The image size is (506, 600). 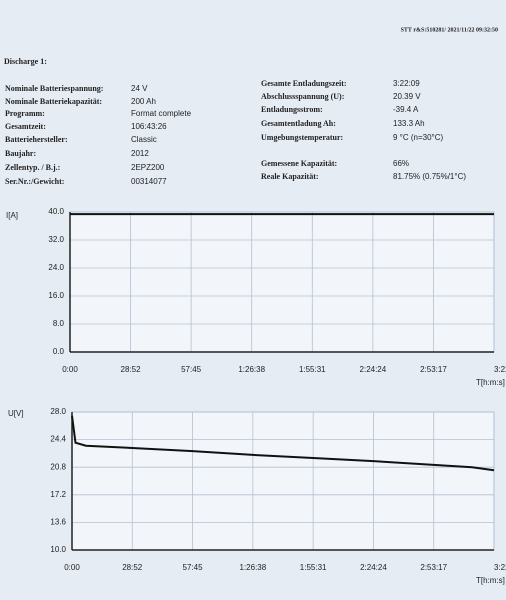 I want to click on info-value: Format complete, so click(x=161, y=113).